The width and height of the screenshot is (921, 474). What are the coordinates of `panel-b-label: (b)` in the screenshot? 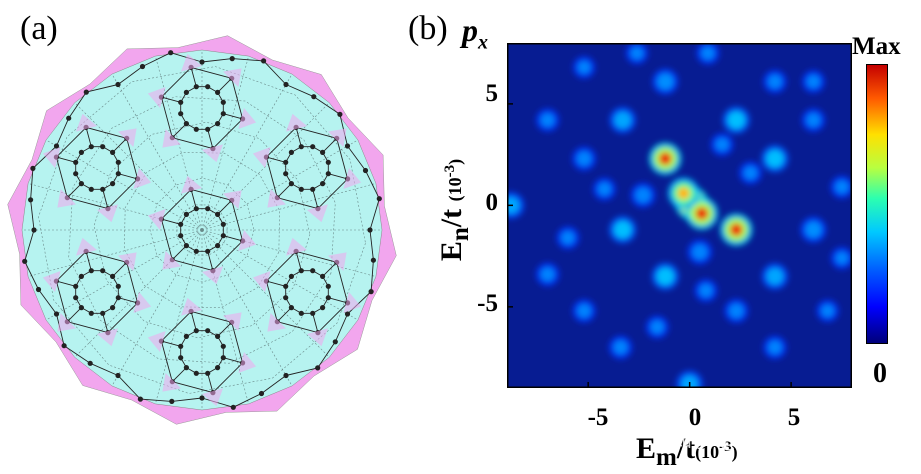 It's located at (428, 28).